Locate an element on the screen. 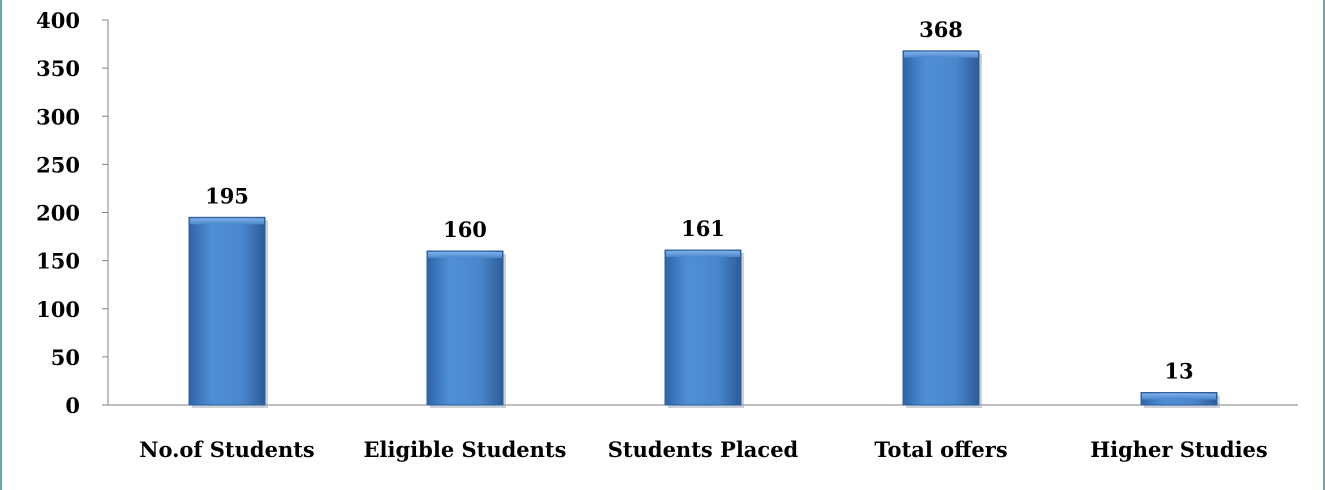 The width and height of the screenshot is (1325, 490). data-label: 195 is located at coordinates (227, 195).